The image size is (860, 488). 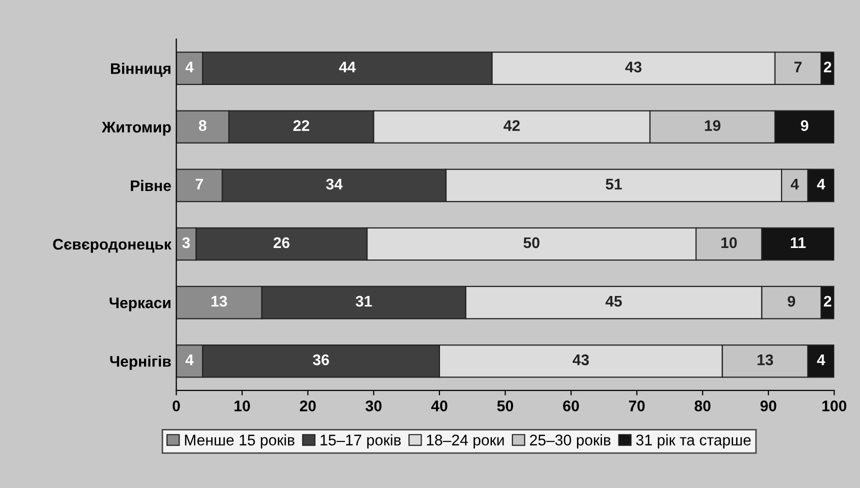 I want to click on x-tick-label: 90, so click(x=768, y=406).